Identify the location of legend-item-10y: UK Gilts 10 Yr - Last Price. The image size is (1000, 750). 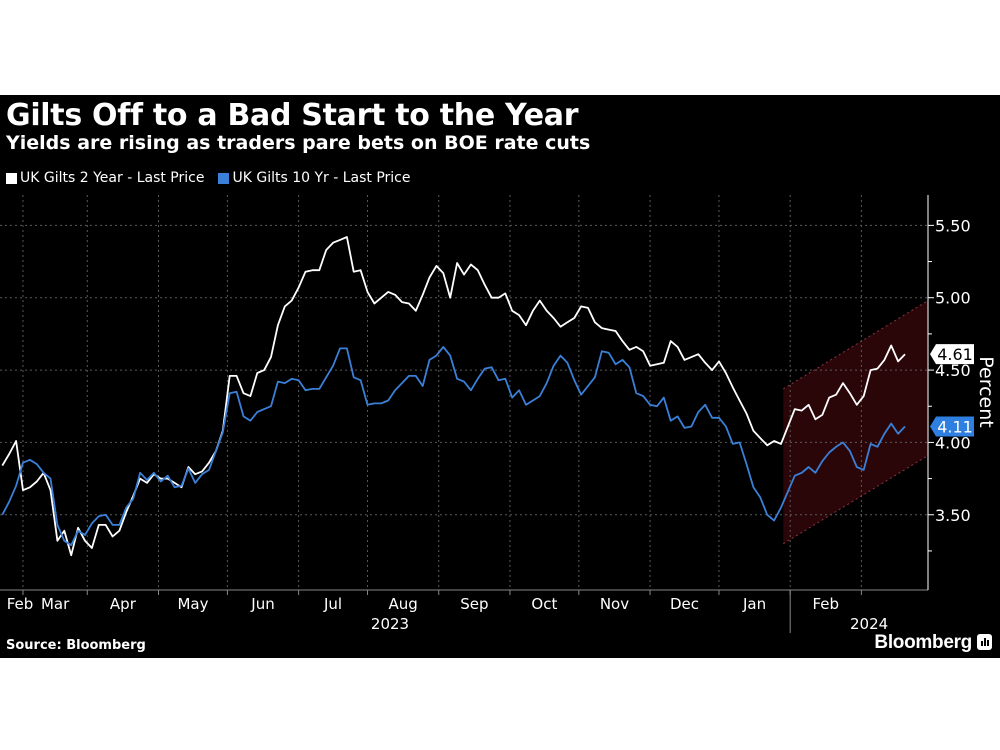
(314, 178).